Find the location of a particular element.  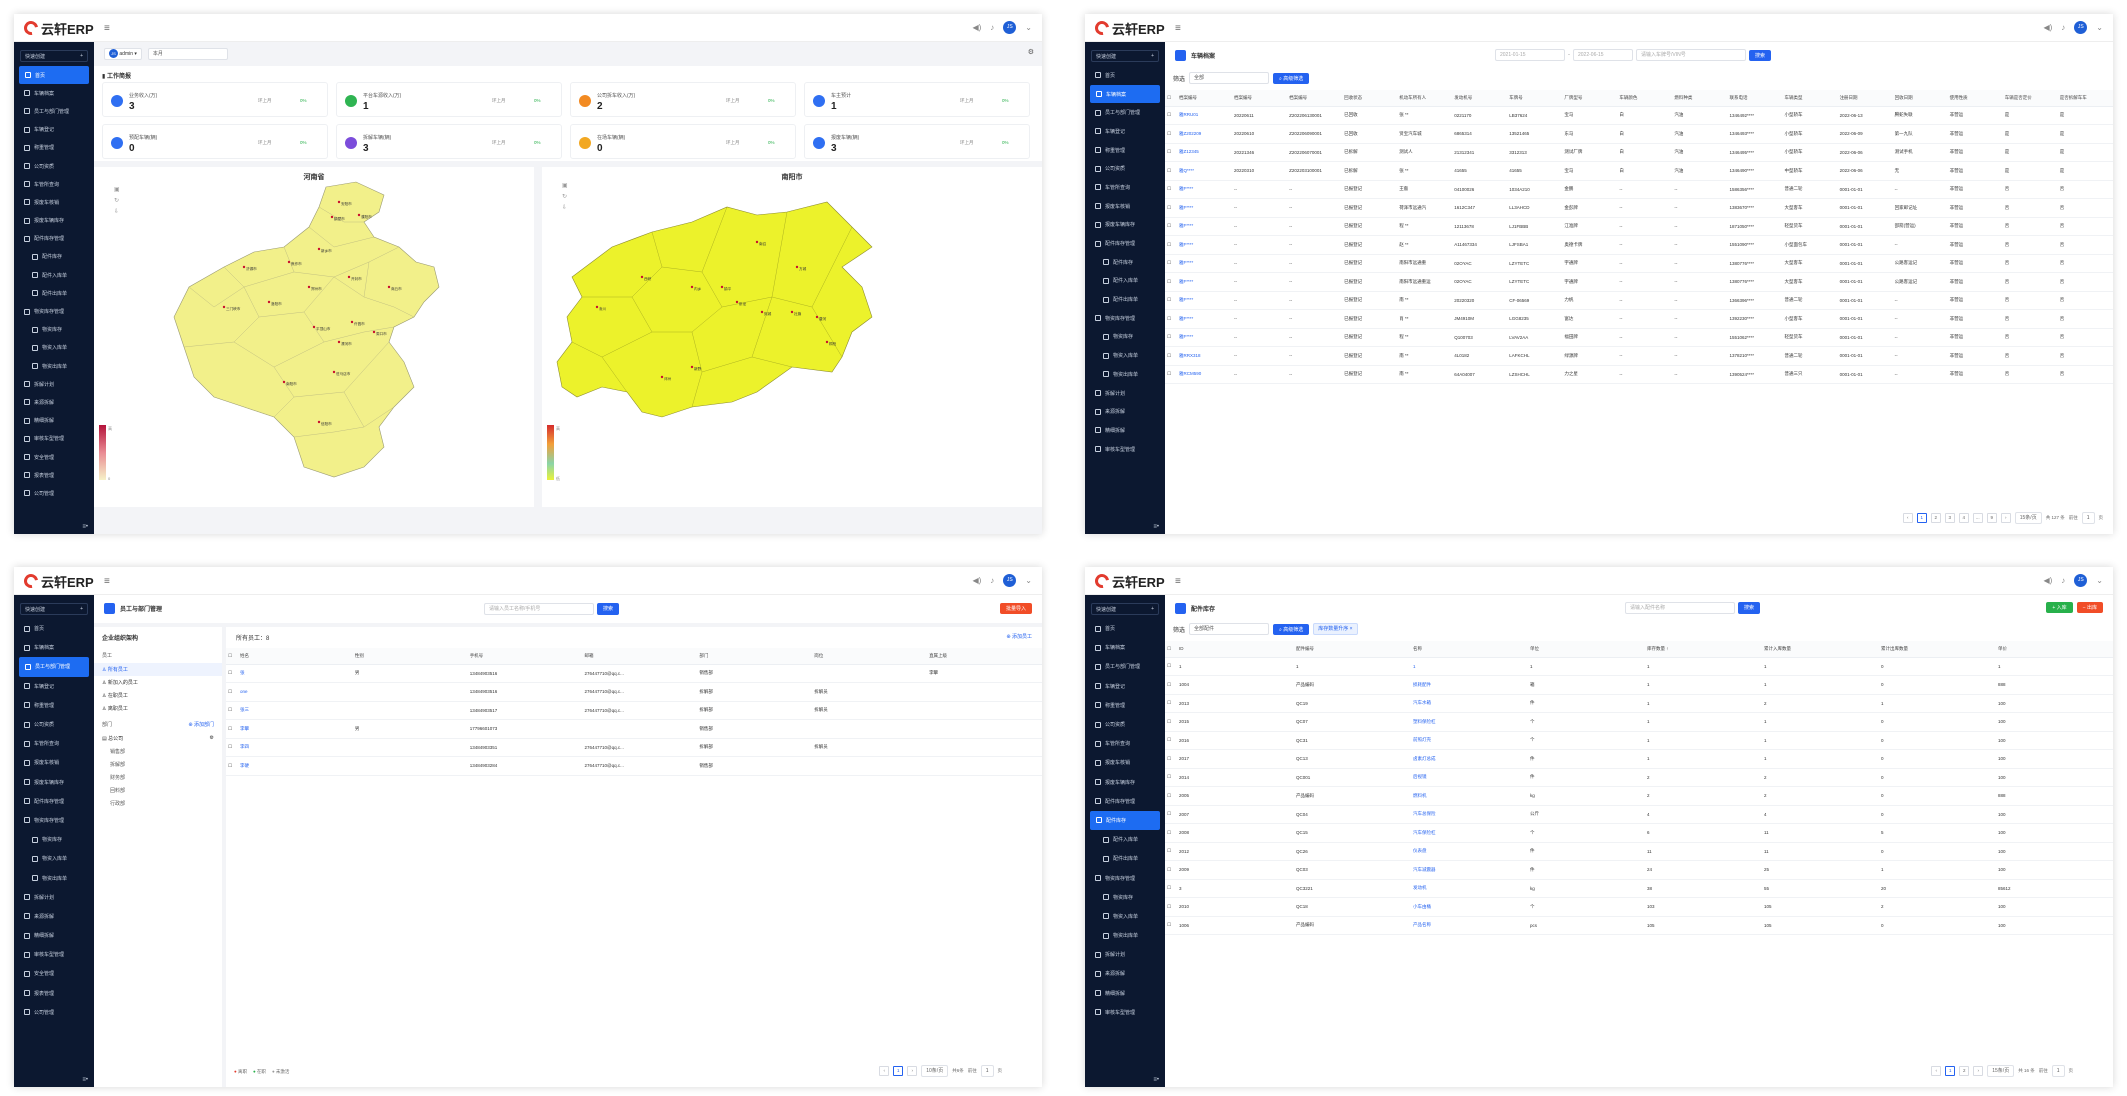

sidebar-item: 配件库存管理 is located at coordinates (54, 239).